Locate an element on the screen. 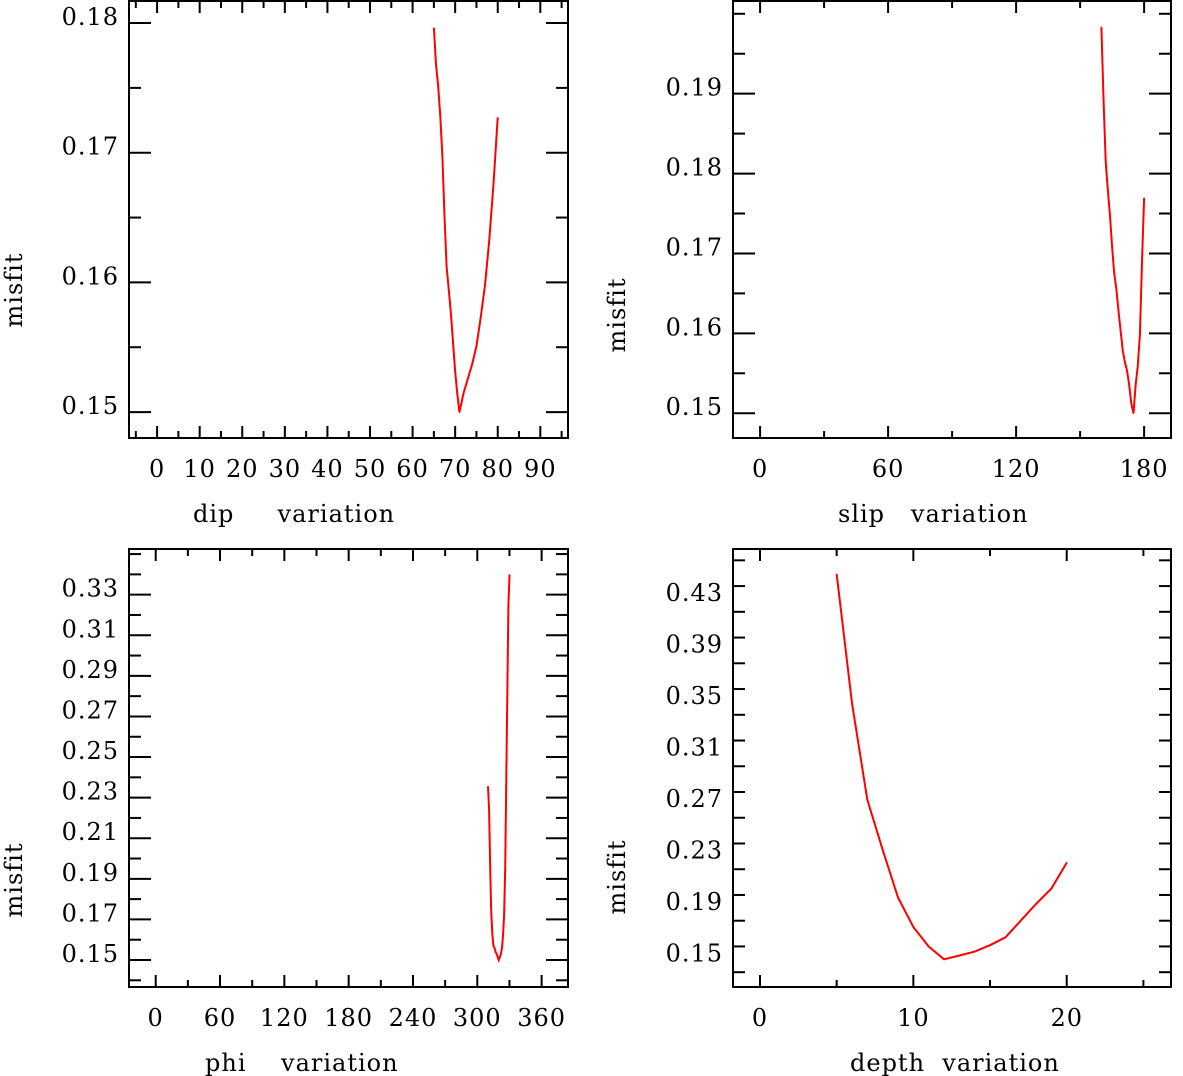 The image size is (1183, 1076). x-axis-label: phi variation is located at coordinates (302, 1062).